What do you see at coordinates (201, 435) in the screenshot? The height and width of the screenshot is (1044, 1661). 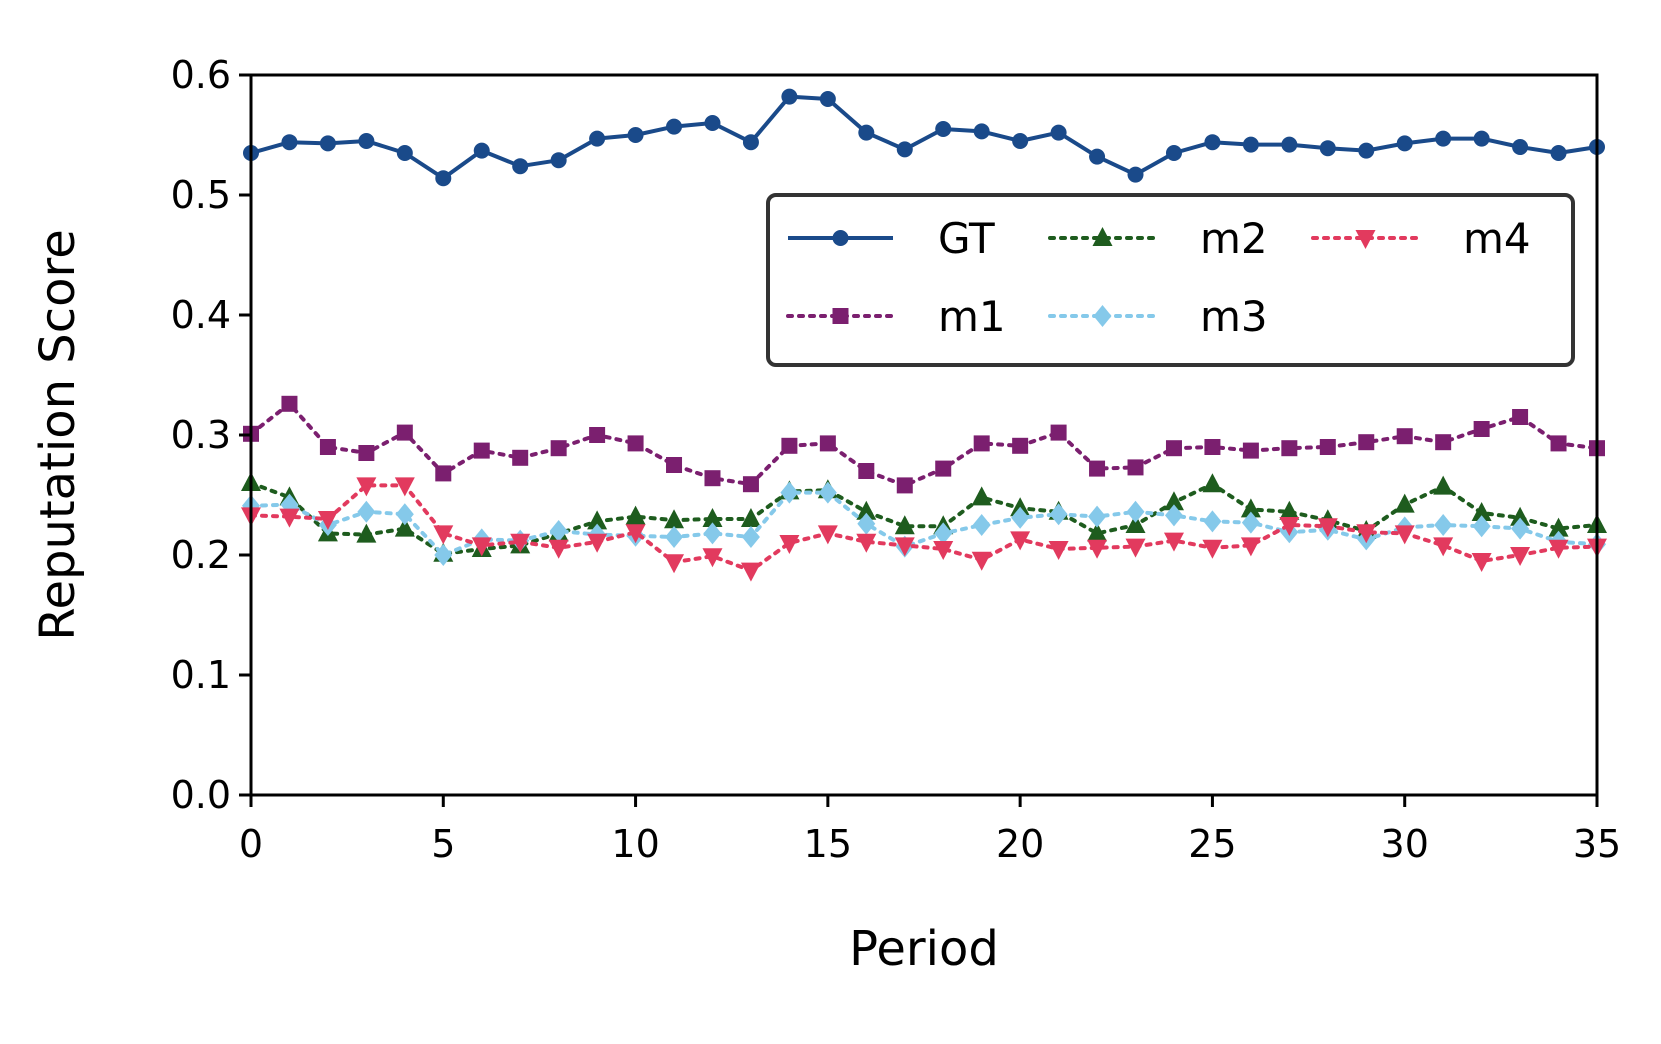 I see `y-tick-label: 0.3` at bounding box center [201, 435].